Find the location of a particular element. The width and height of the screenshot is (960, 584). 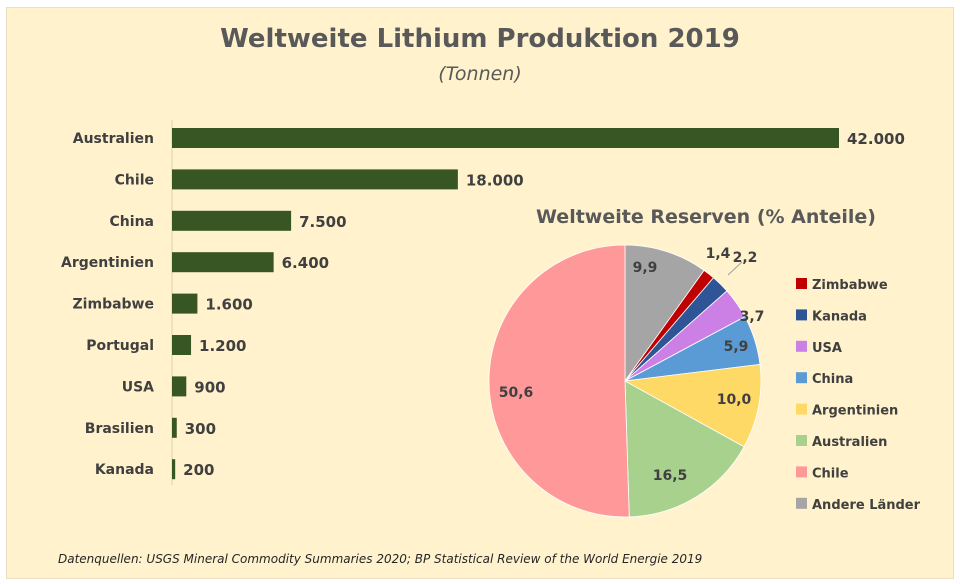

pie-slice-australien is located at coordinates (684, 449).